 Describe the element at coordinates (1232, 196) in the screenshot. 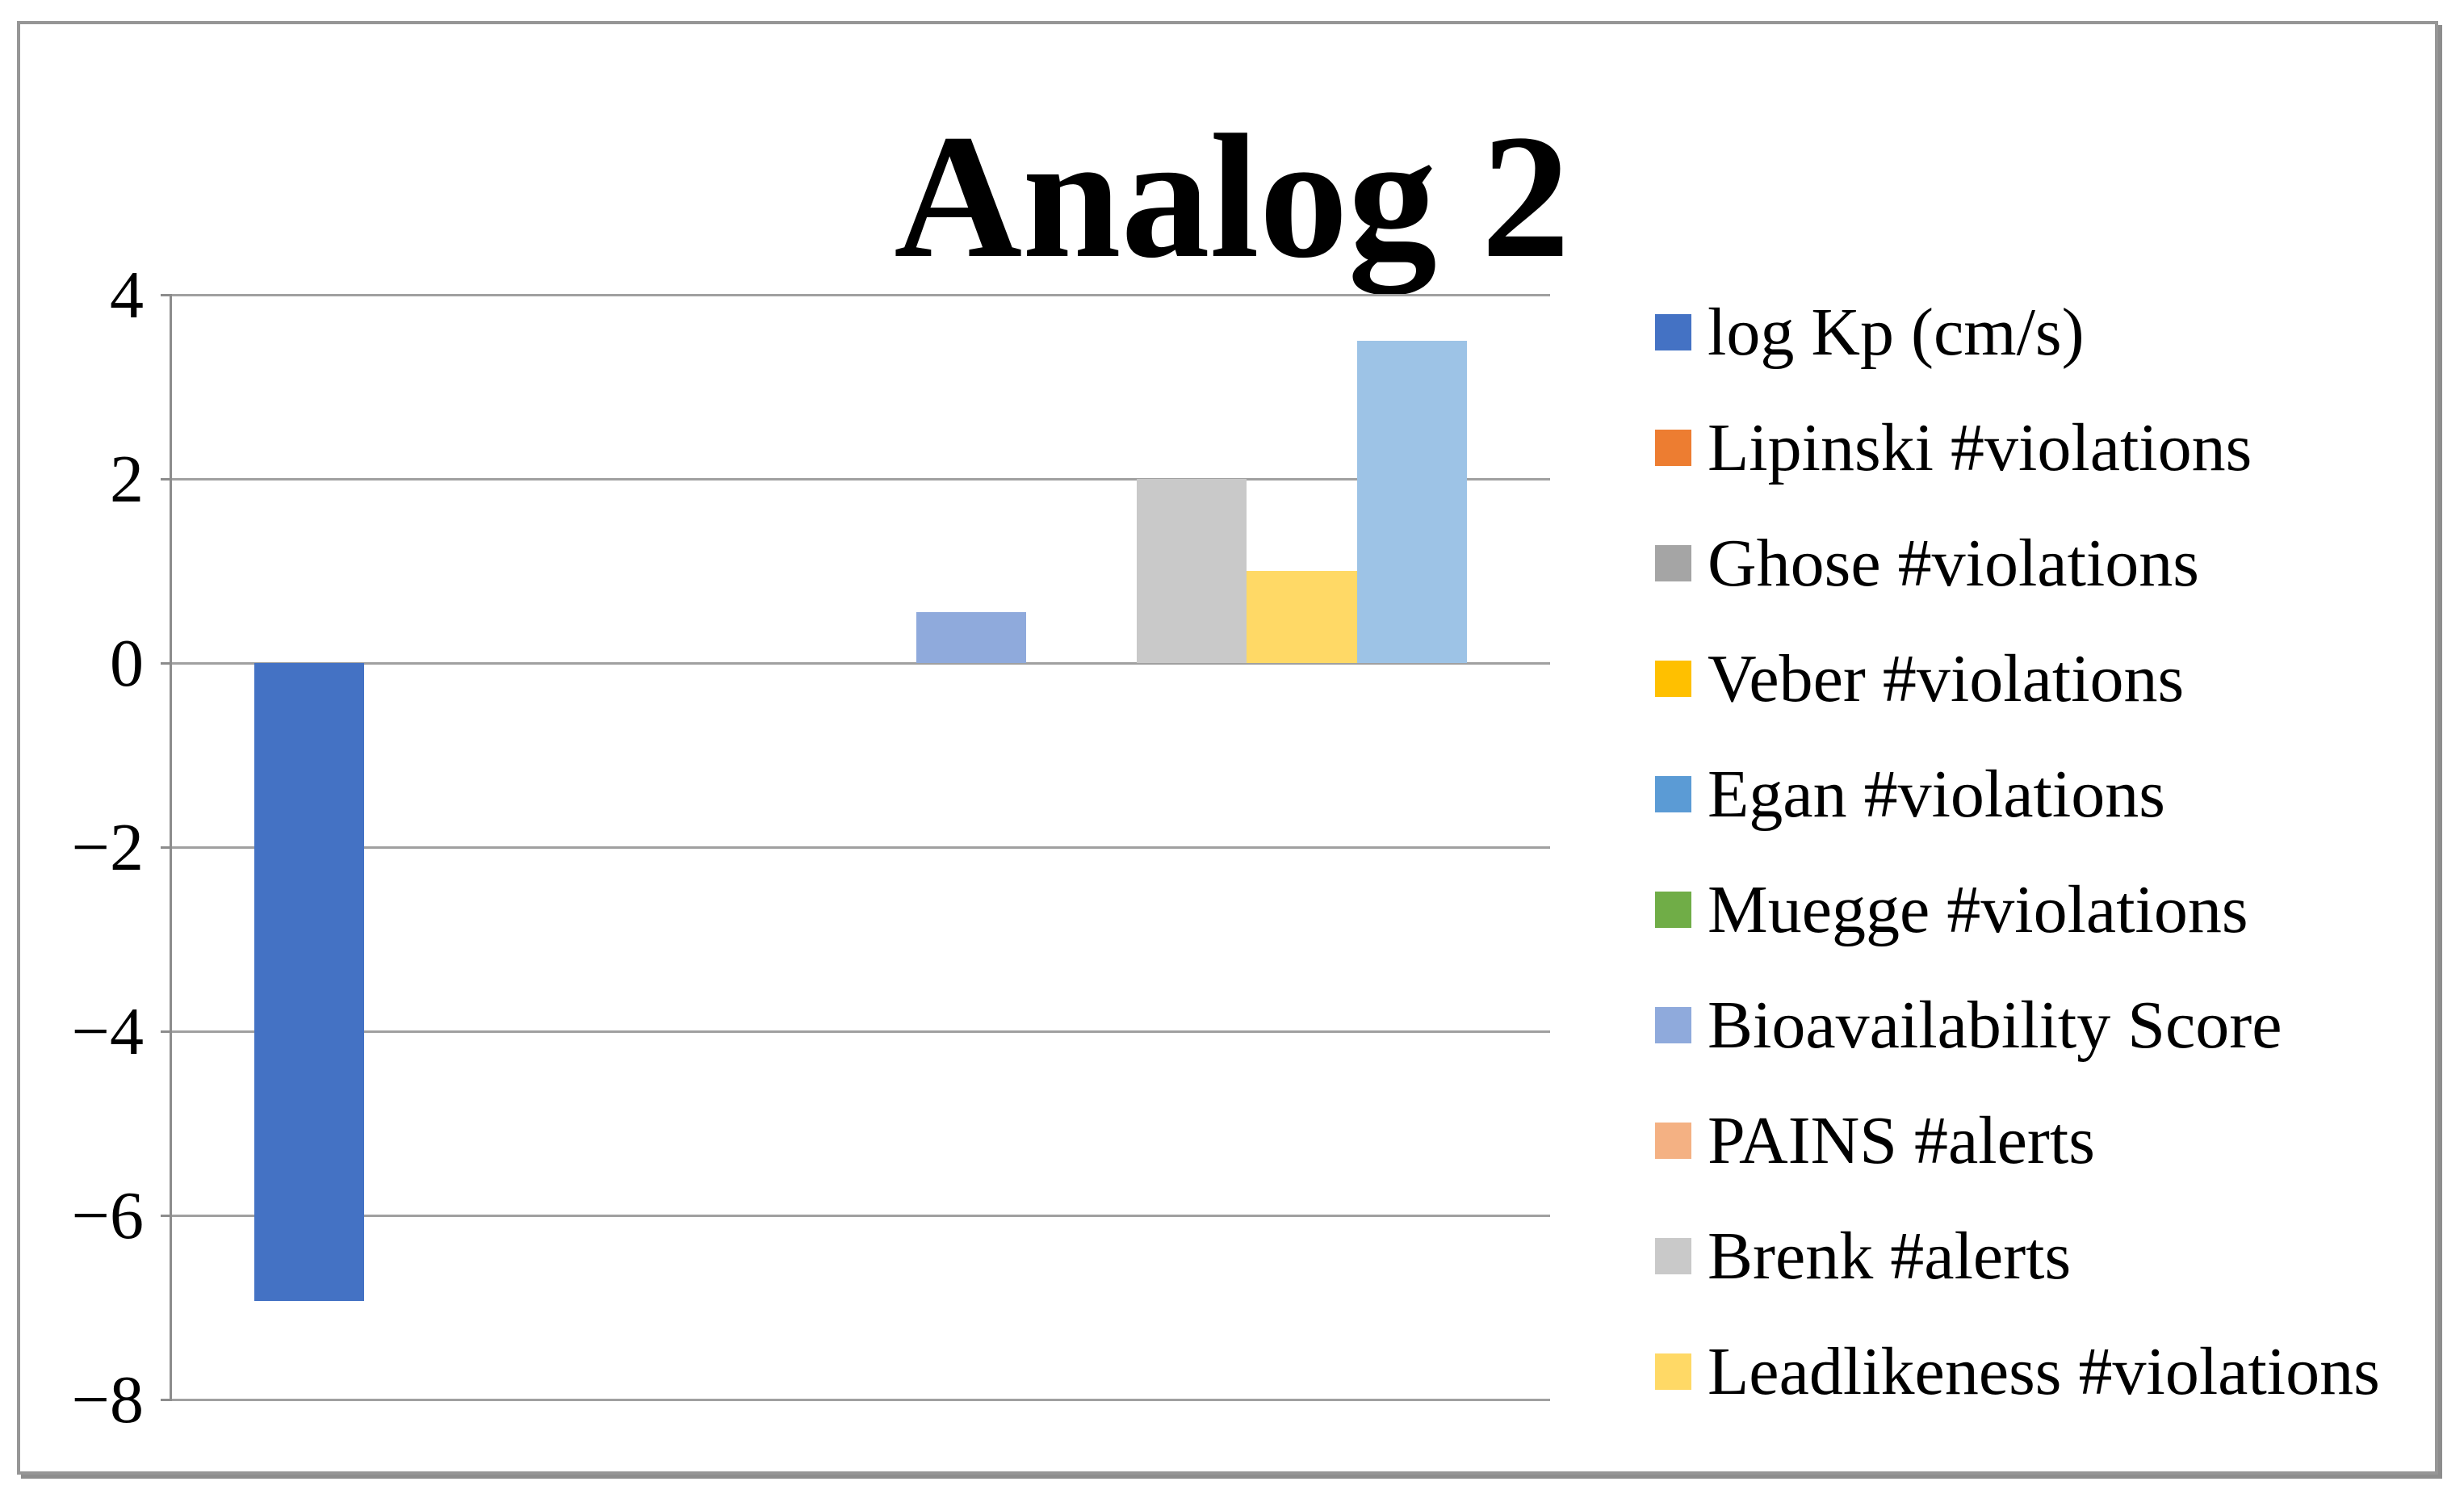

I see `chart-title: Analog 2` at that location.